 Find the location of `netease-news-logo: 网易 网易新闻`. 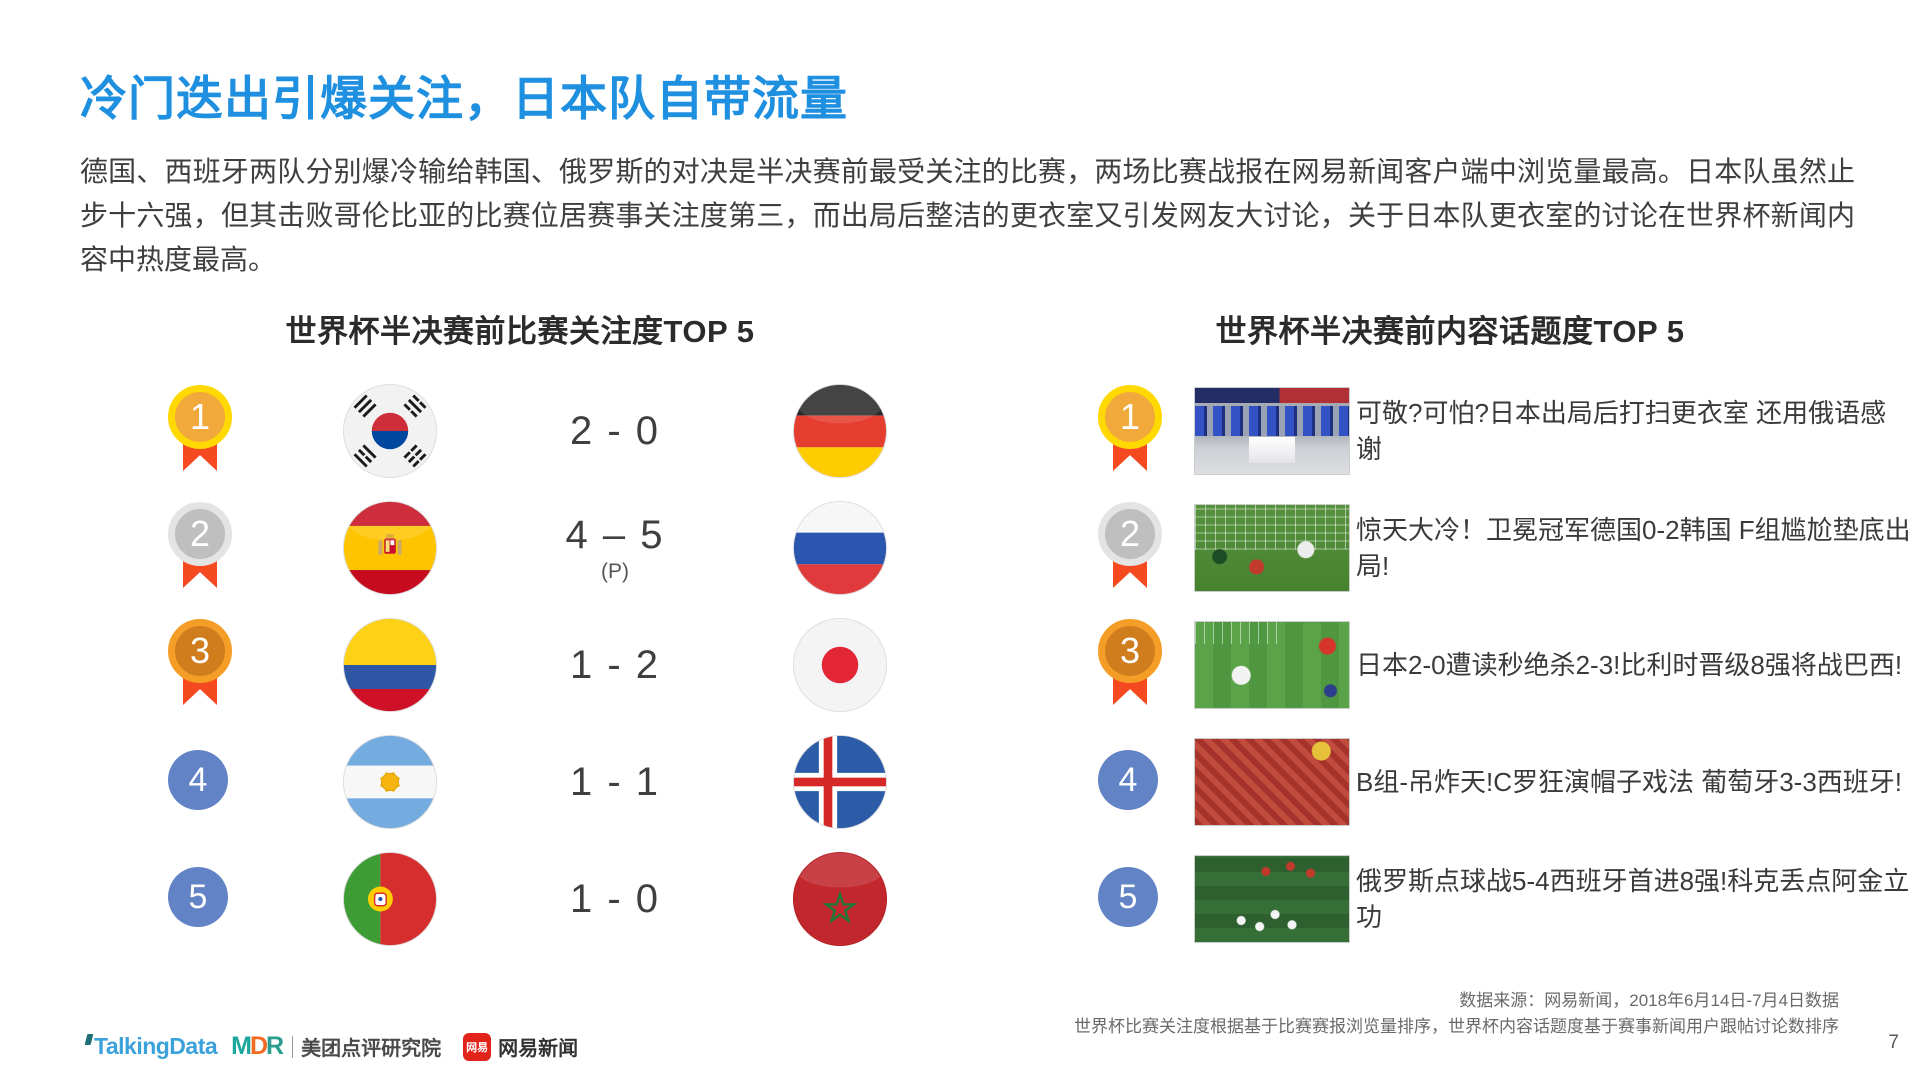

netease-news-logo: 网易 网易新闻 is located at coordinates (520, 1046).